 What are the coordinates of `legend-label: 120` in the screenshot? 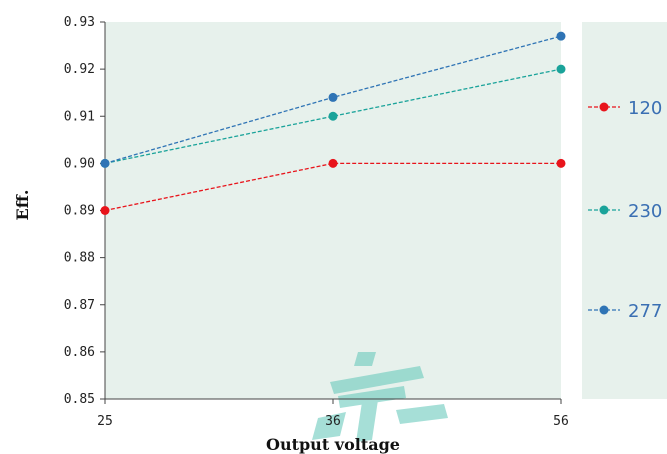 It's located at (645, 108).